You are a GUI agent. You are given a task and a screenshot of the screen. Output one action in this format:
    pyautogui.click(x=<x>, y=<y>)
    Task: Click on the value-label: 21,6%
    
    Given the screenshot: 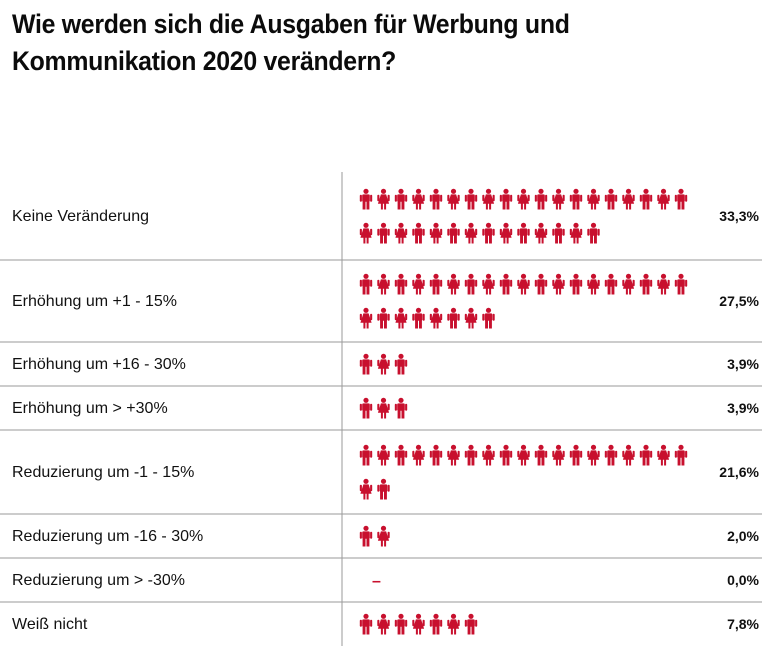 What is the action you would take?
    pyautogui.click(x=739, y=472)
    